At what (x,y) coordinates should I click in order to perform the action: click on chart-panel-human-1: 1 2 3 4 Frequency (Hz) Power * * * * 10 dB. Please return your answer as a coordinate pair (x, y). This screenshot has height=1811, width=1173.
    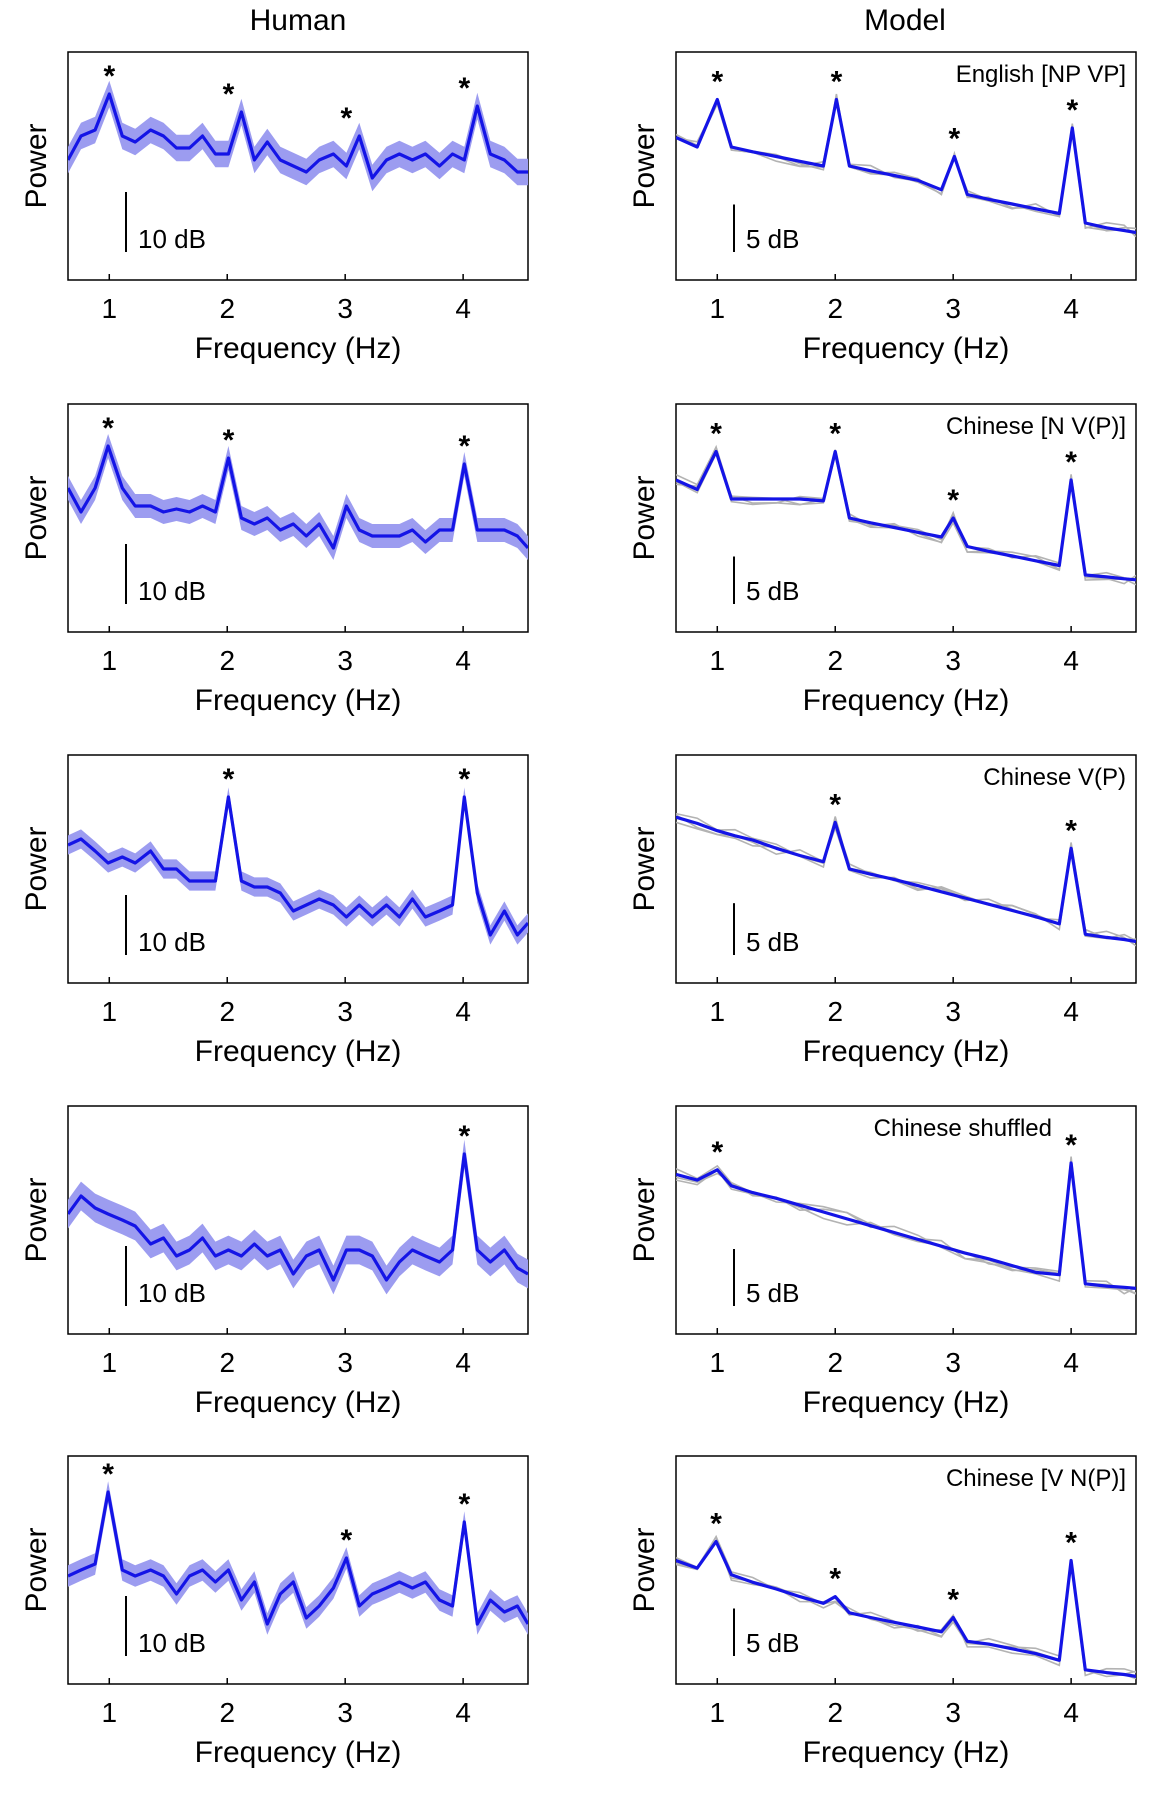
    Looking at the image, I should click on (274, 208).